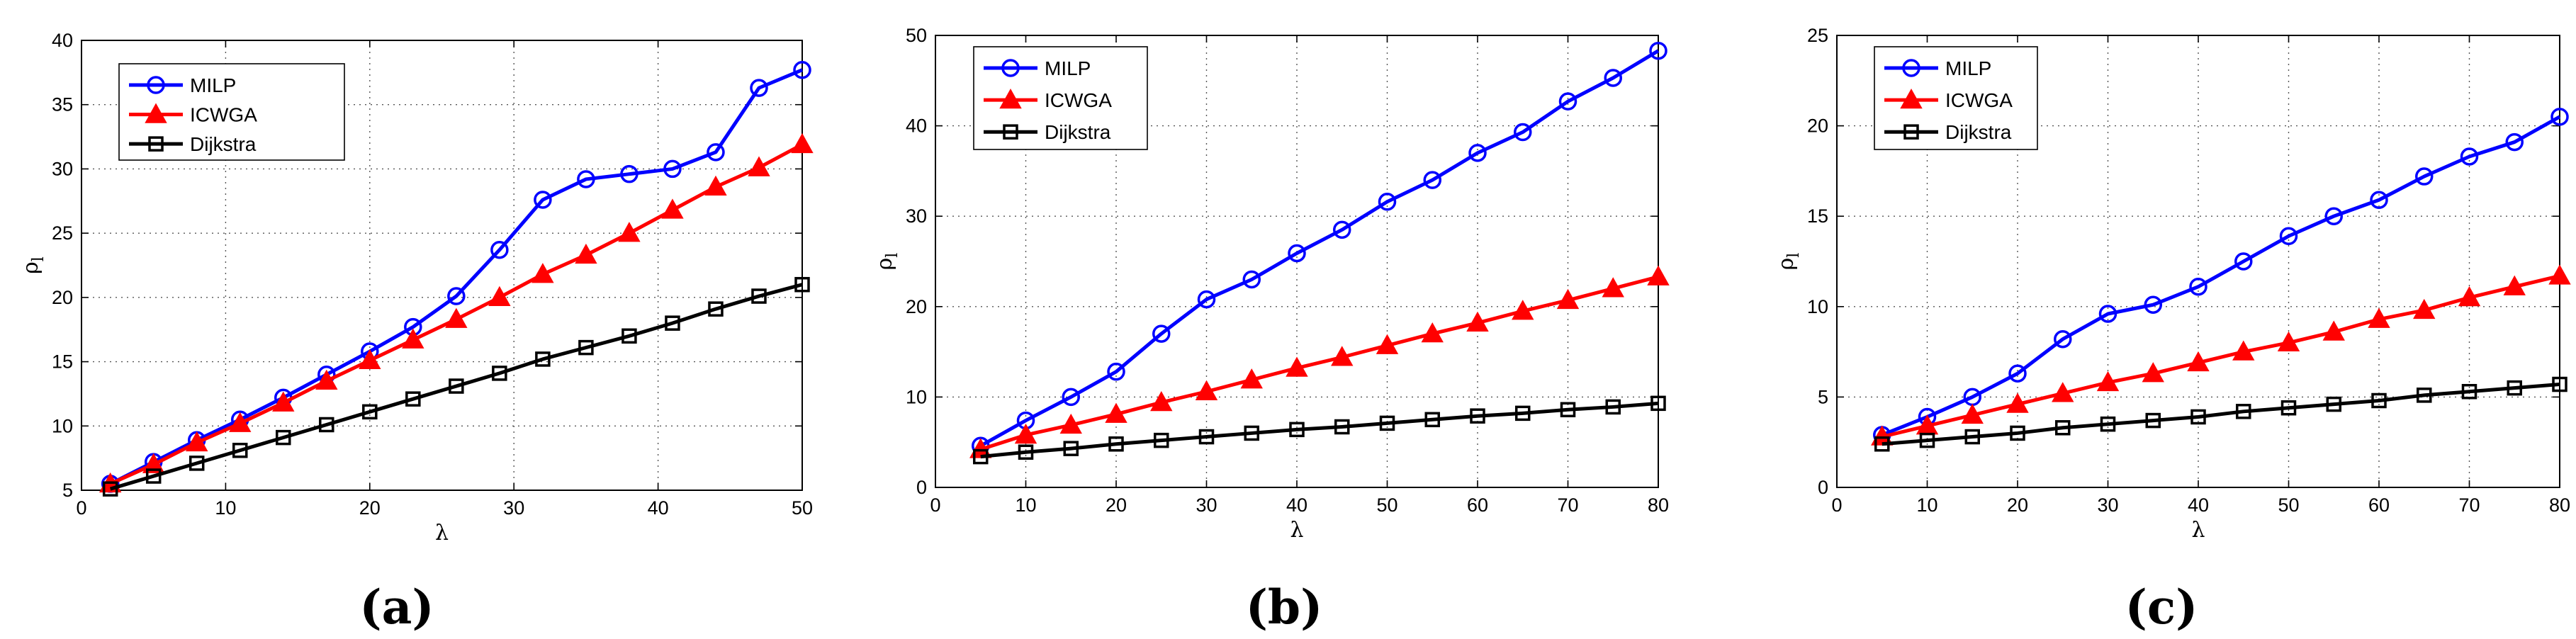 The image size is (2576, 639). I want to click on legend-label-milp: MILP, so click(1968, 68).